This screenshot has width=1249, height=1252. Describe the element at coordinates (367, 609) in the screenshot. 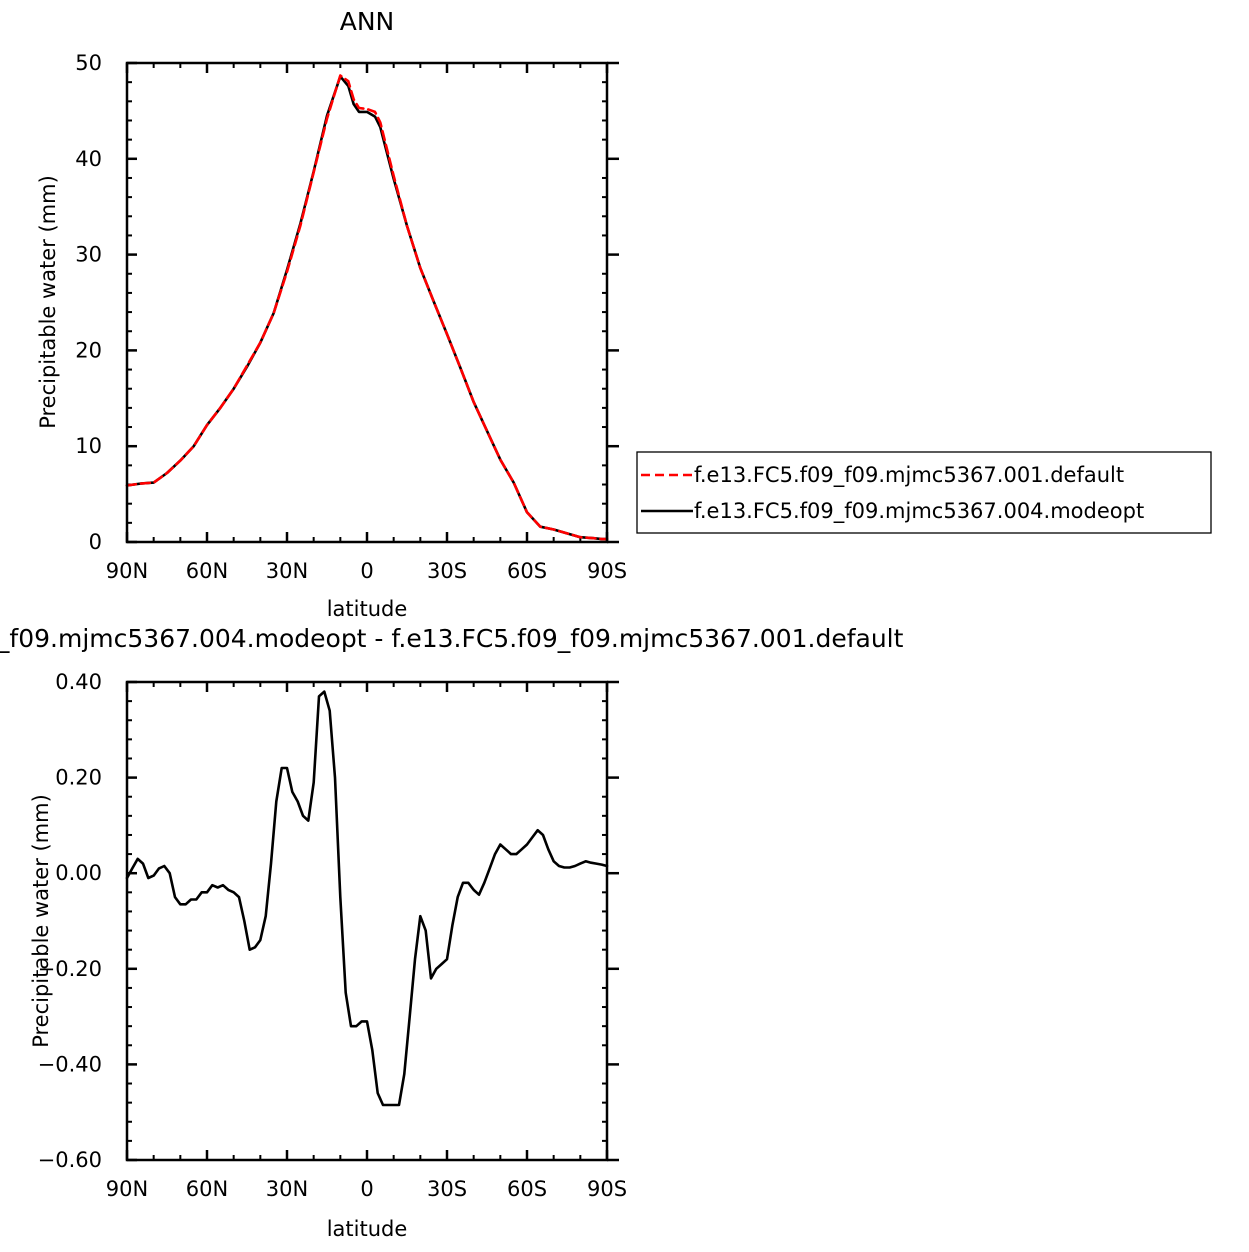

I see `top-plot-xlabel: latitude` at that location.